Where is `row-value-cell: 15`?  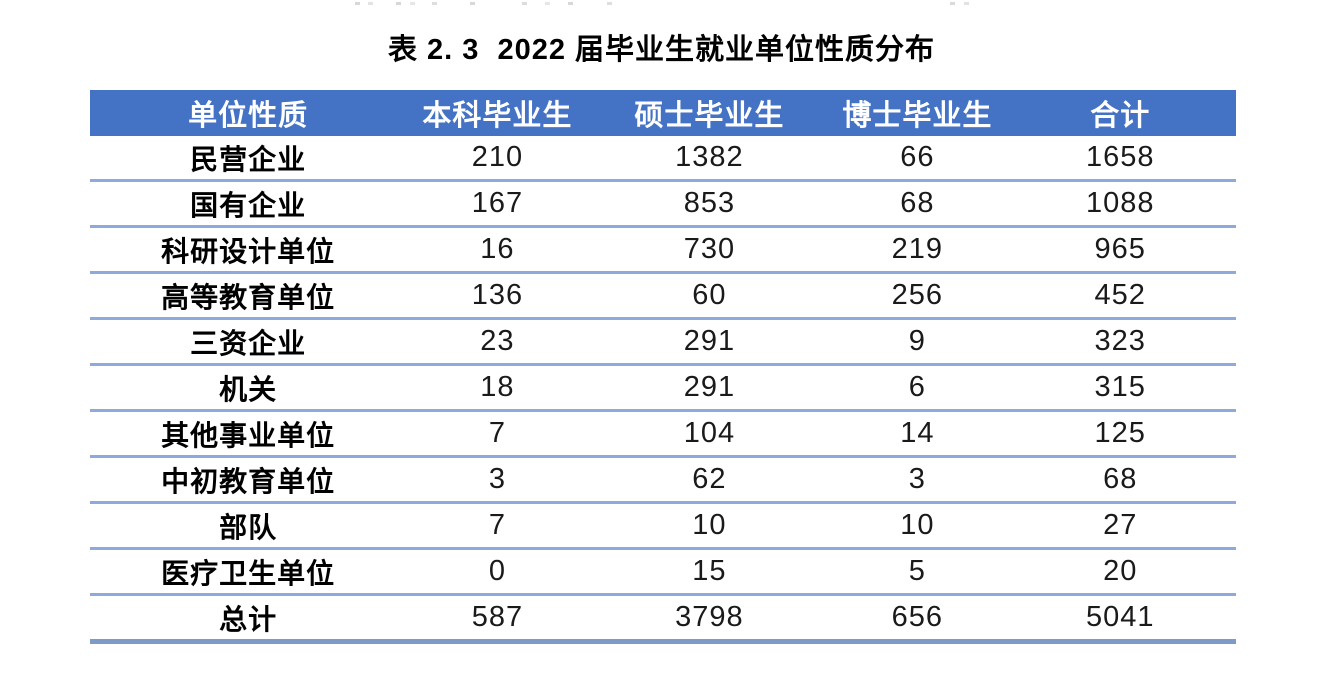 row-value-cell: 15 is located at coordinates (709, 572).